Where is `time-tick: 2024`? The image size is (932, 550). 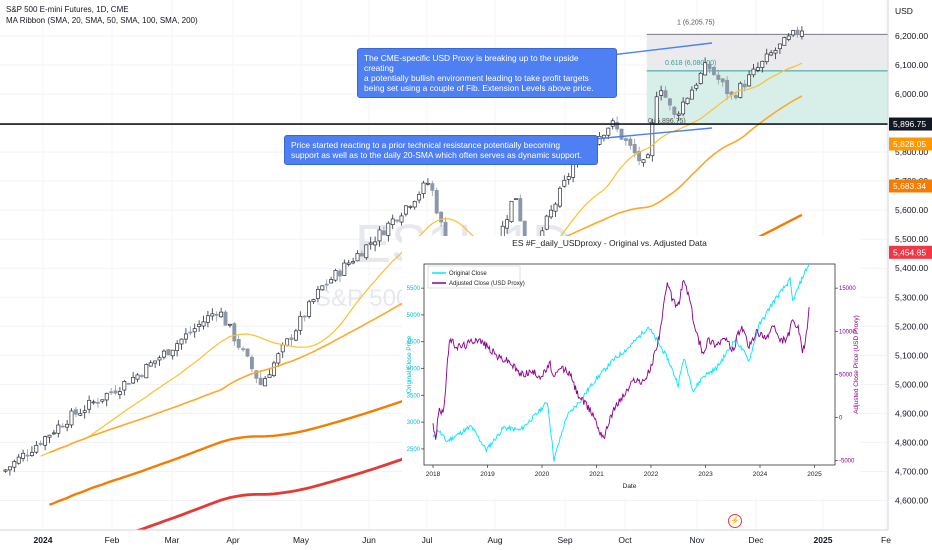
time-tick: 2024 is located at coordinates (43, 540).